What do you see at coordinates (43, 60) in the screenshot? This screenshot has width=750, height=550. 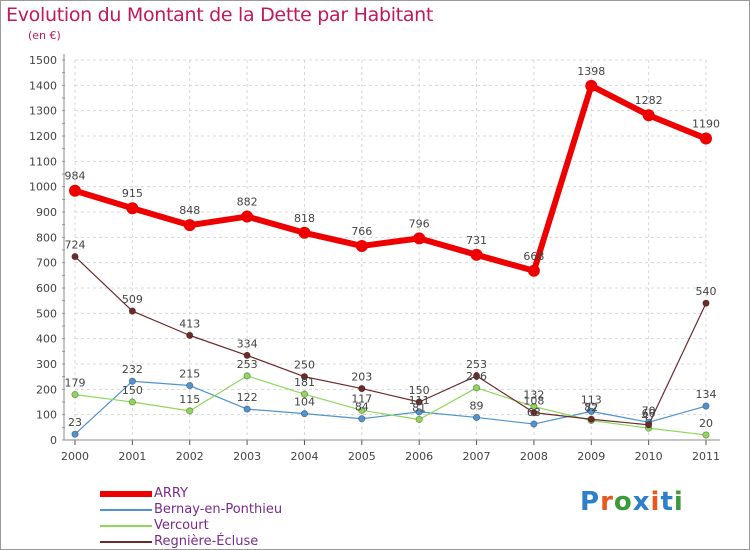 I see `y-tick-label: 1500` at bounding box center [43, 60].